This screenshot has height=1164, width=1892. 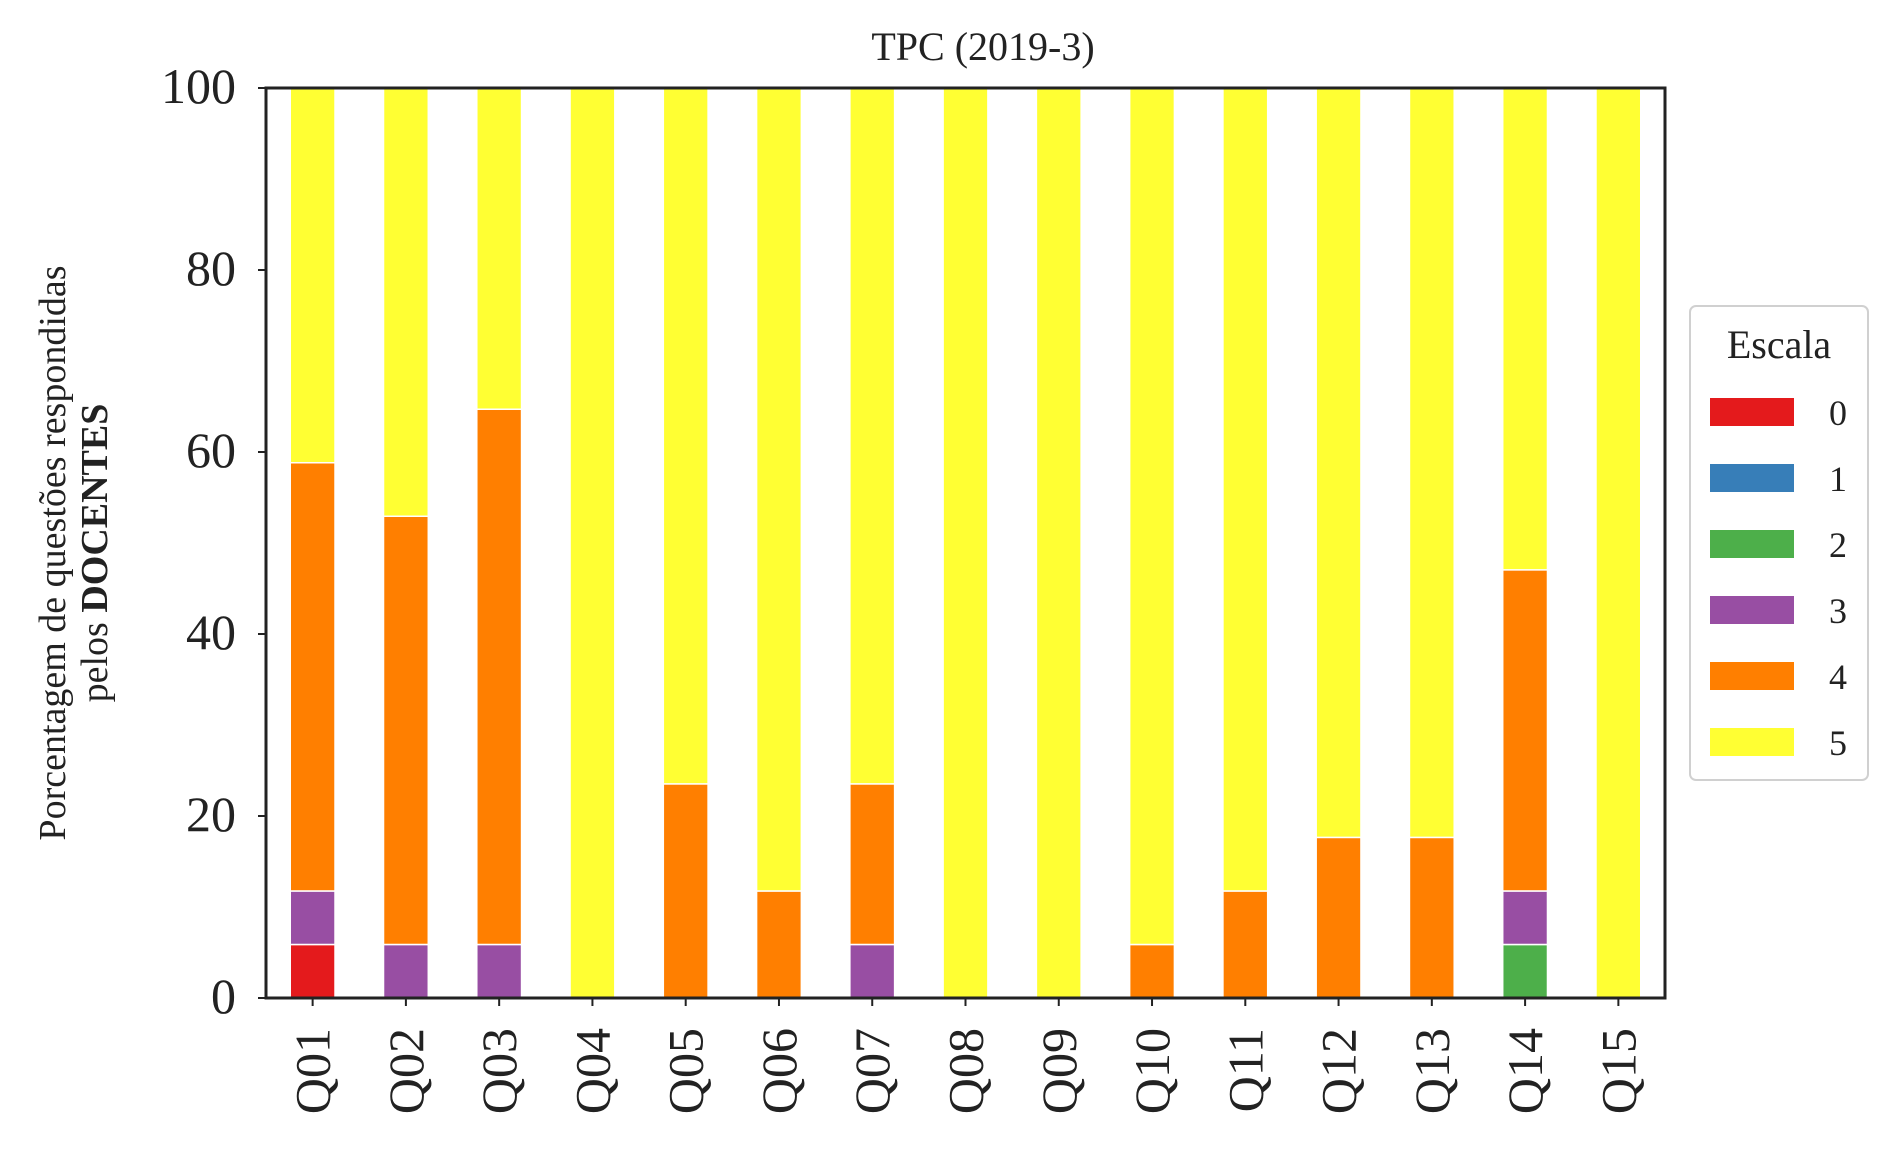 What do you see at coordinates (313, 1071) in the screenshot?
I see `x-tick-label: Q01` at bounding box center [313, 1071].